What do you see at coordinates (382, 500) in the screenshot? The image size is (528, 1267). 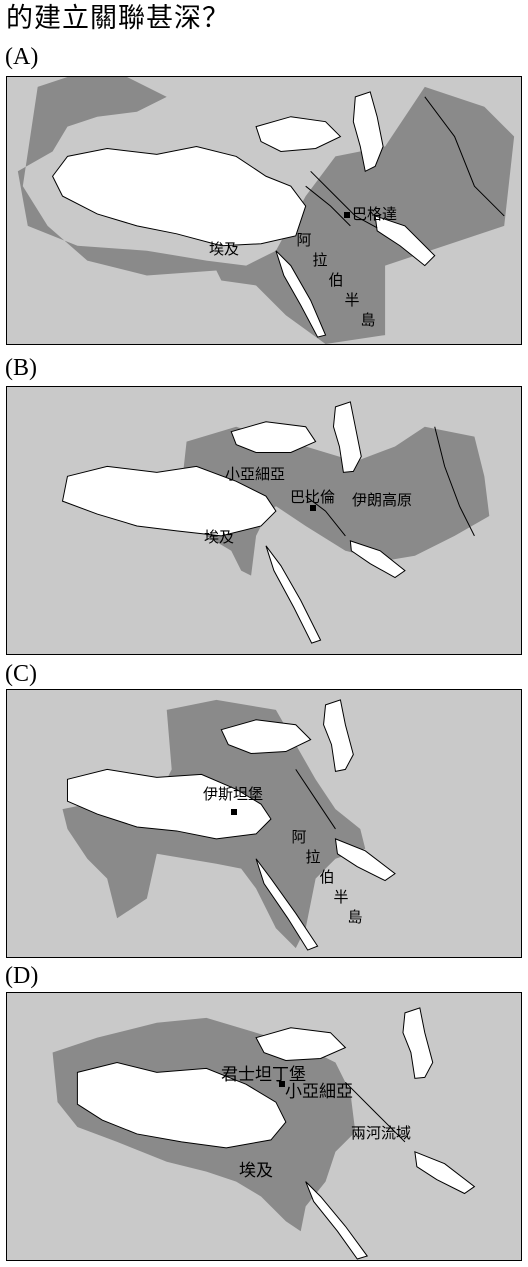 I see `label-iran-b: 伊朗高原` at bounding box center [382, 500].